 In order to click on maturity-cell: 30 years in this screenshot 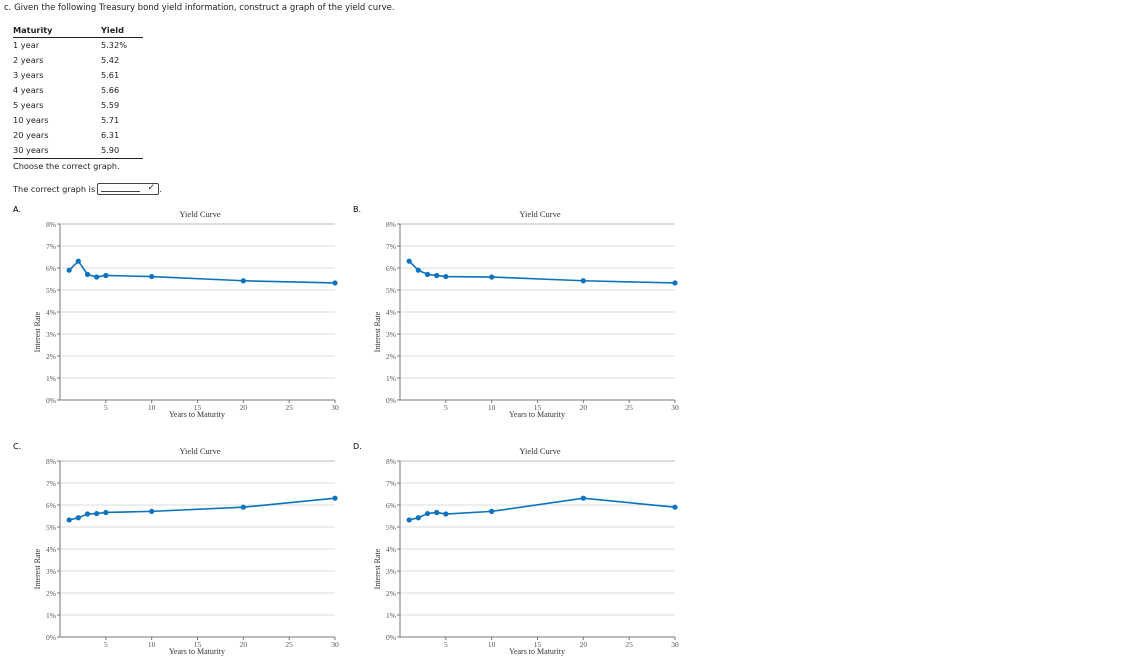, I will do `click(57, 151)`.